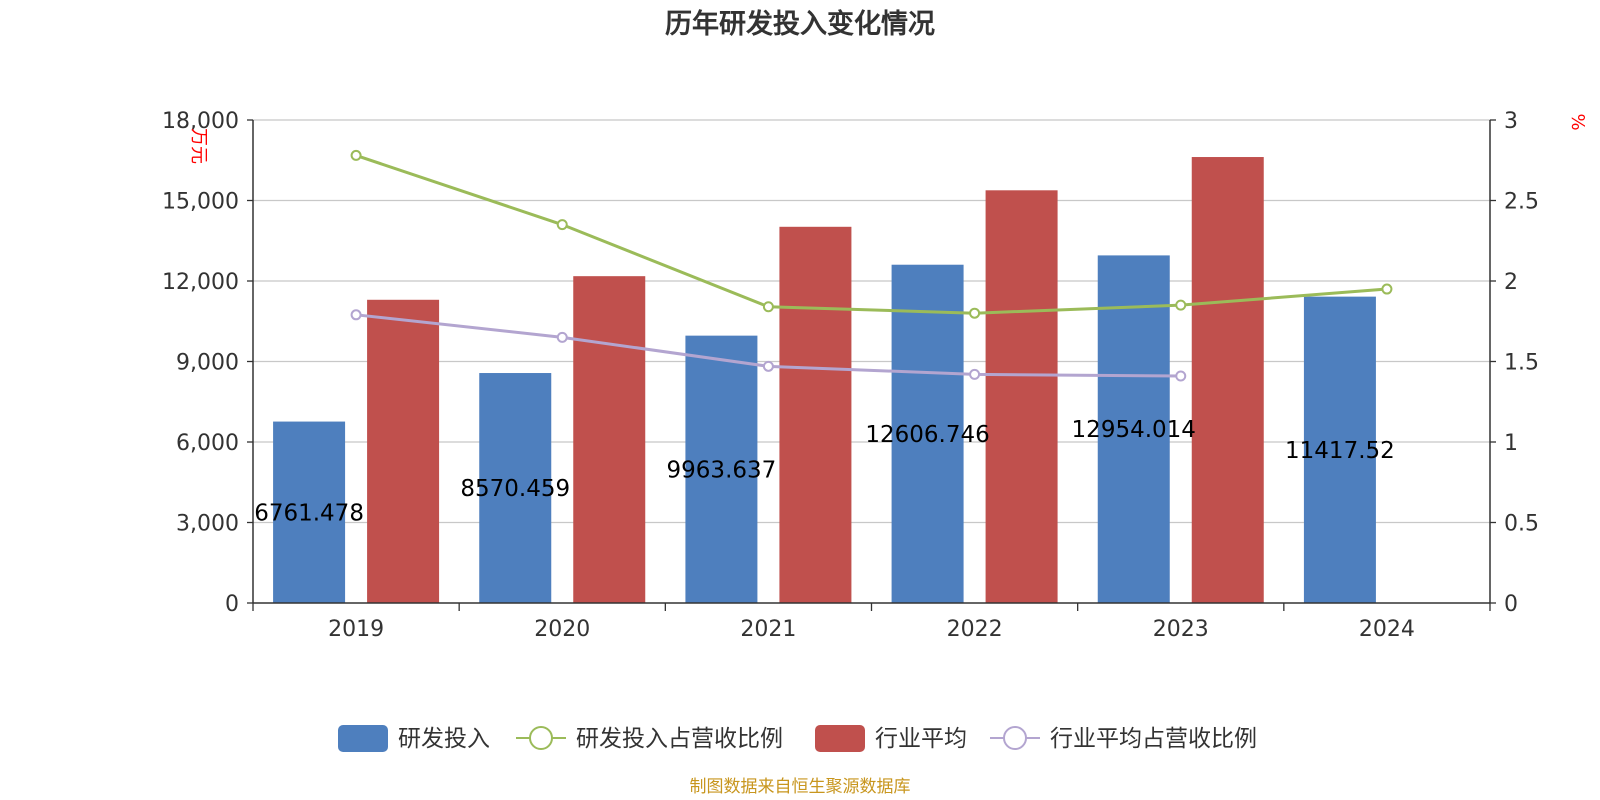  I want to click on bar-data-label: 11417.52, so click(1340, 451).